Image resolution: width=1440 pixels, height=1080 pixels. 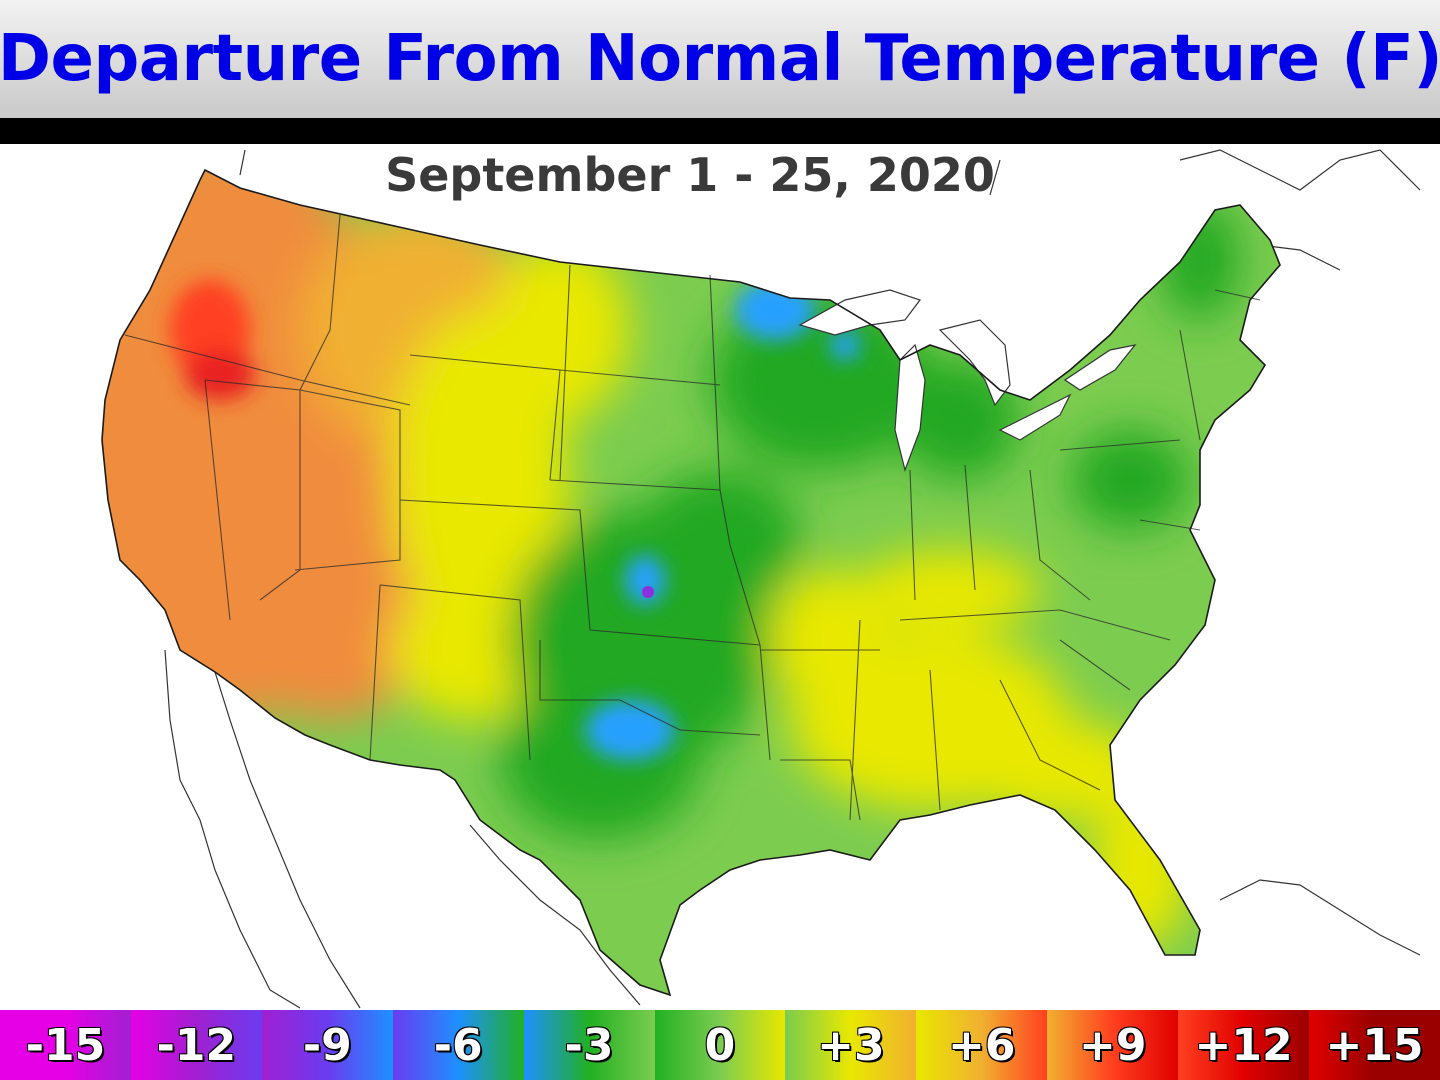 What do you see at coordinates (458, 1045) in the screenshot?
I see `legend-item: -6` at bounding box center [458, 1045].